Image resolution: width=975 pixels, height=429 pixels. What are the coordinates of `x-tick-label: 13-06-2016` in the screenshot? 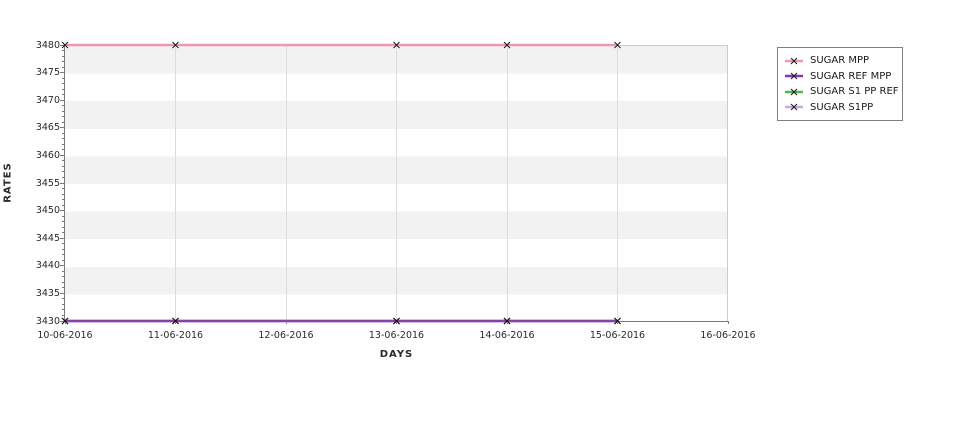 It's located at (396, 335).